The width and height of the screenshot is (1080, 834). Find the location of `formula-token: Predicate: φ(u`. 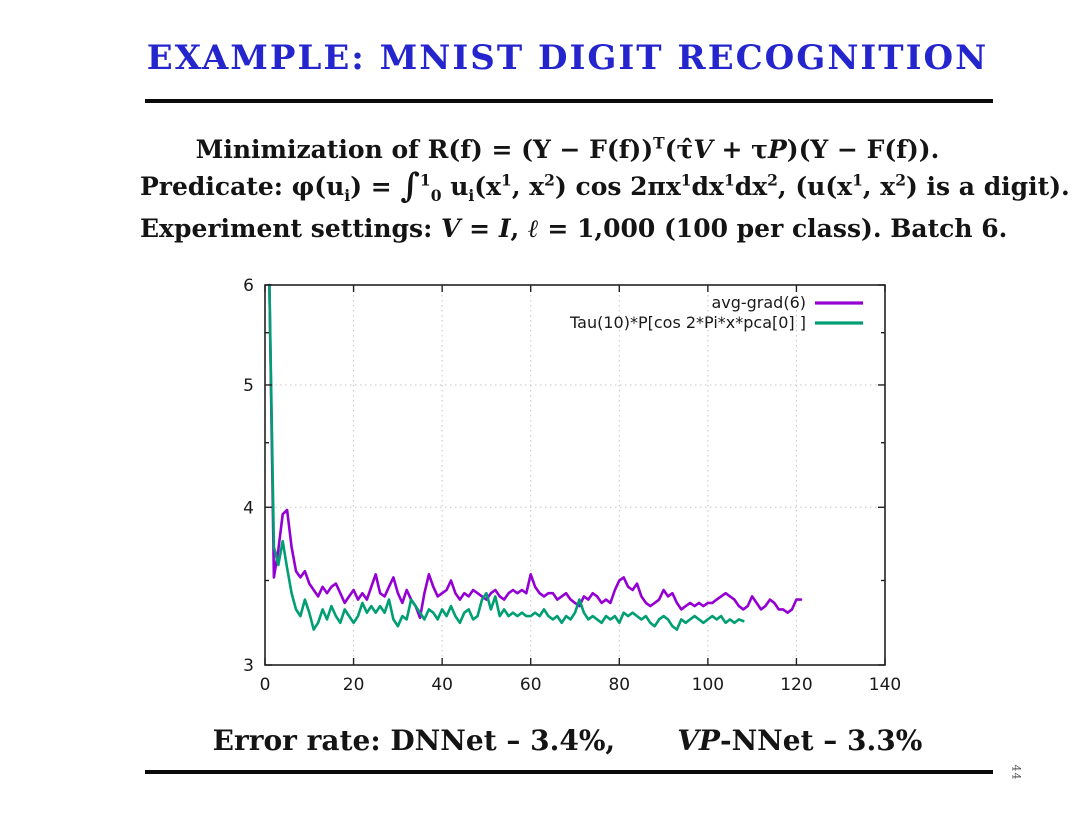

formula-token: Predicate: φ(u is located at coordinates (242, 186).